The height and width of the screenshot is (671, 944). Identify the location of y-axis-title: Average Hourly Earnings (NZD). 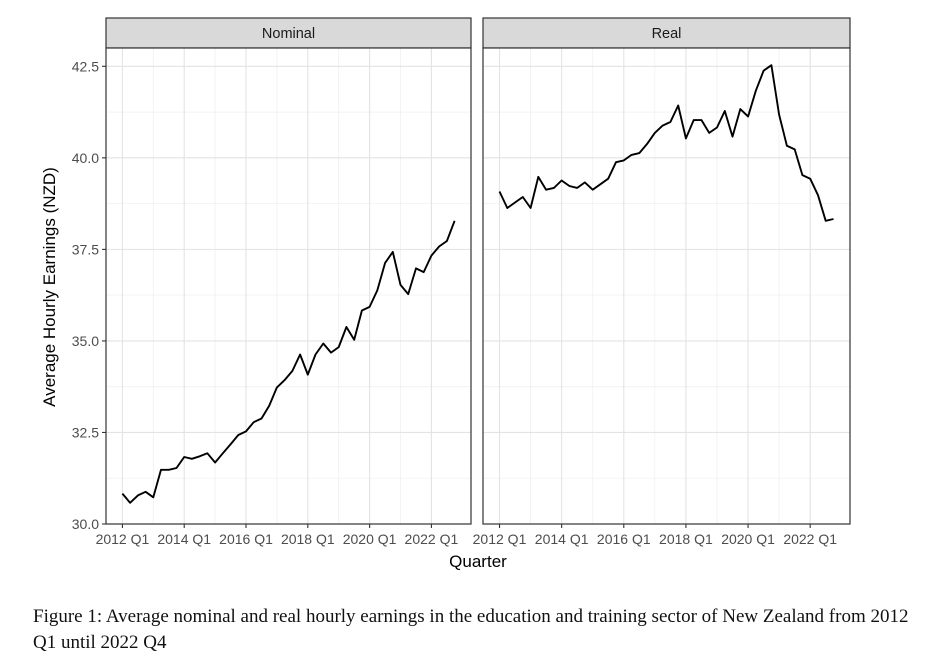
(49, 287).